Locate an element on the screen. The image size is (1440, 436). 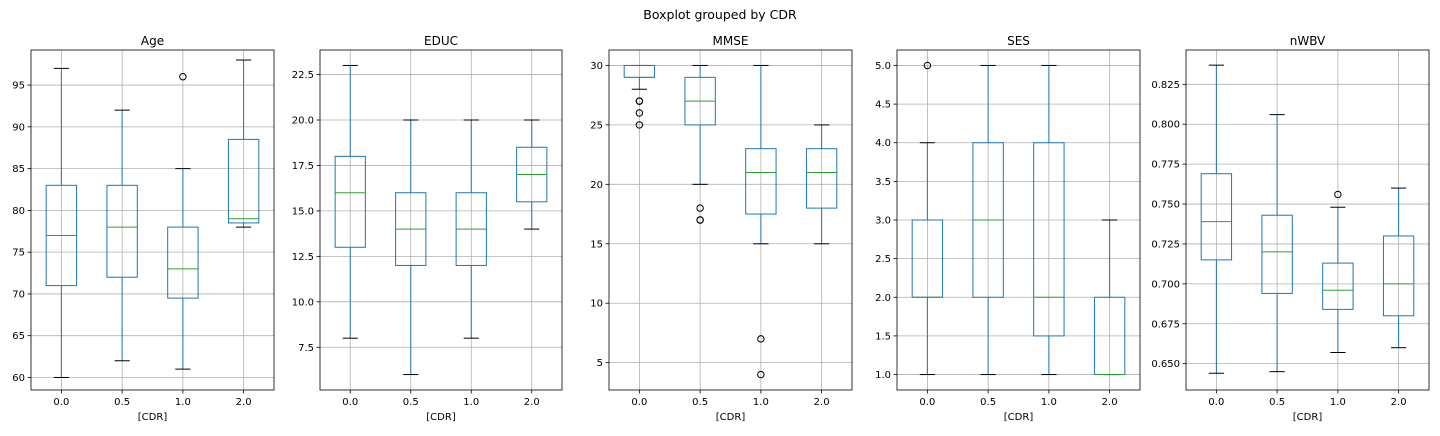
subplot-title: nWBV is located at coordinates (1308, 41).